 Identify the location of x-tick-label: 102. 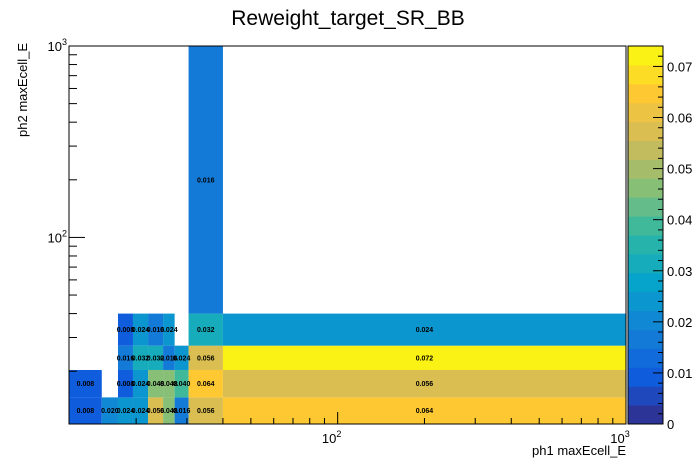
(331, 437).